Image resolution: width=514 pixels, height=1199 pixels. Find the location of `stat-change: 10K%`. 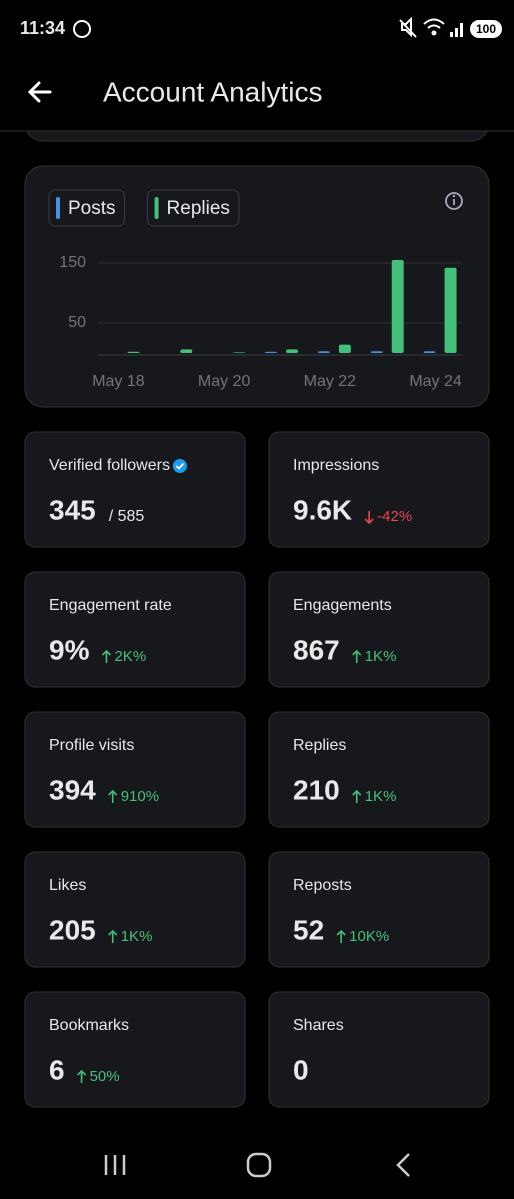

stat-change: 10K% is located at coordinates (369, 936).